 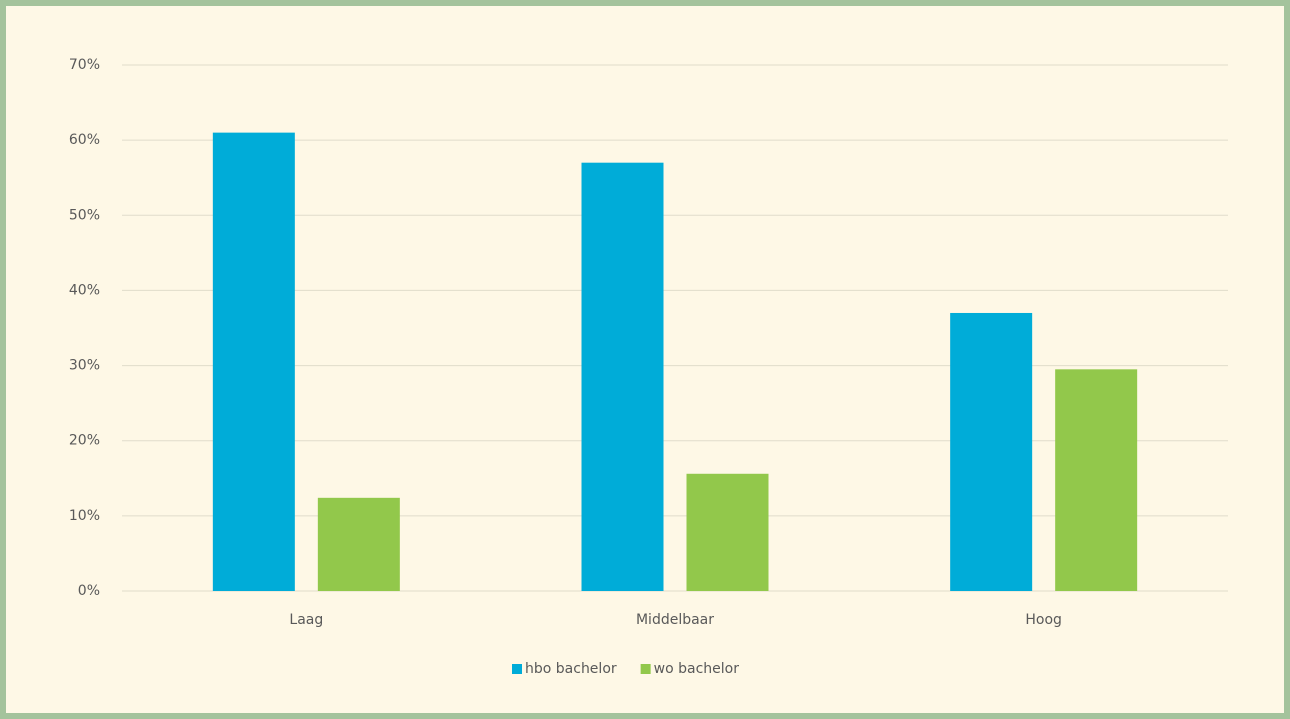 What do you see at coordinates (84, 516) in the screenshot?
I see `y-tick-label: 10%` at bounding box center [84, 516].